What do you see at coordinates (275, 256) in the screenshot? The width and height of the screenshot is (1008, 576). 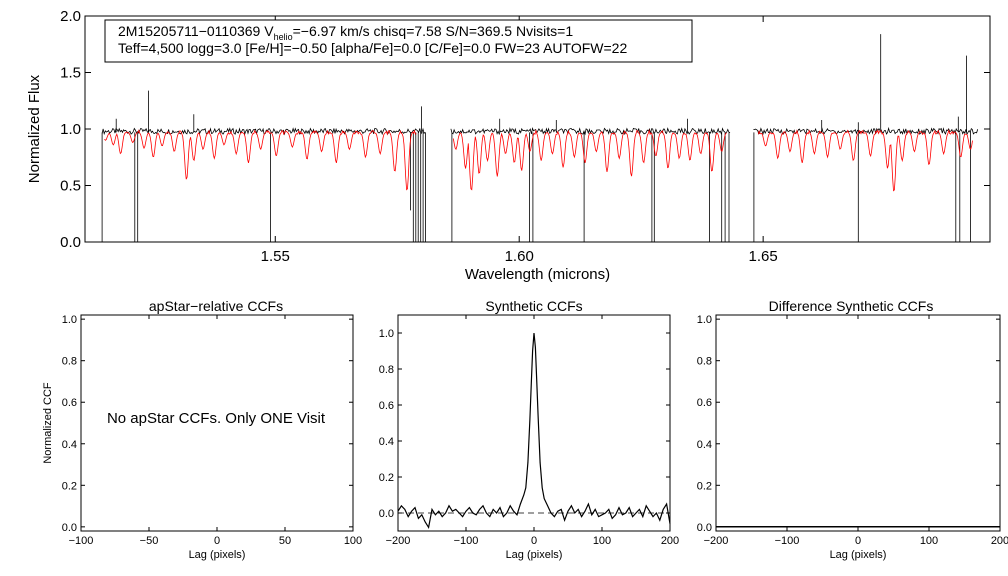 I see `x-tick-label: 1.55` at bounding box center [275, 256].